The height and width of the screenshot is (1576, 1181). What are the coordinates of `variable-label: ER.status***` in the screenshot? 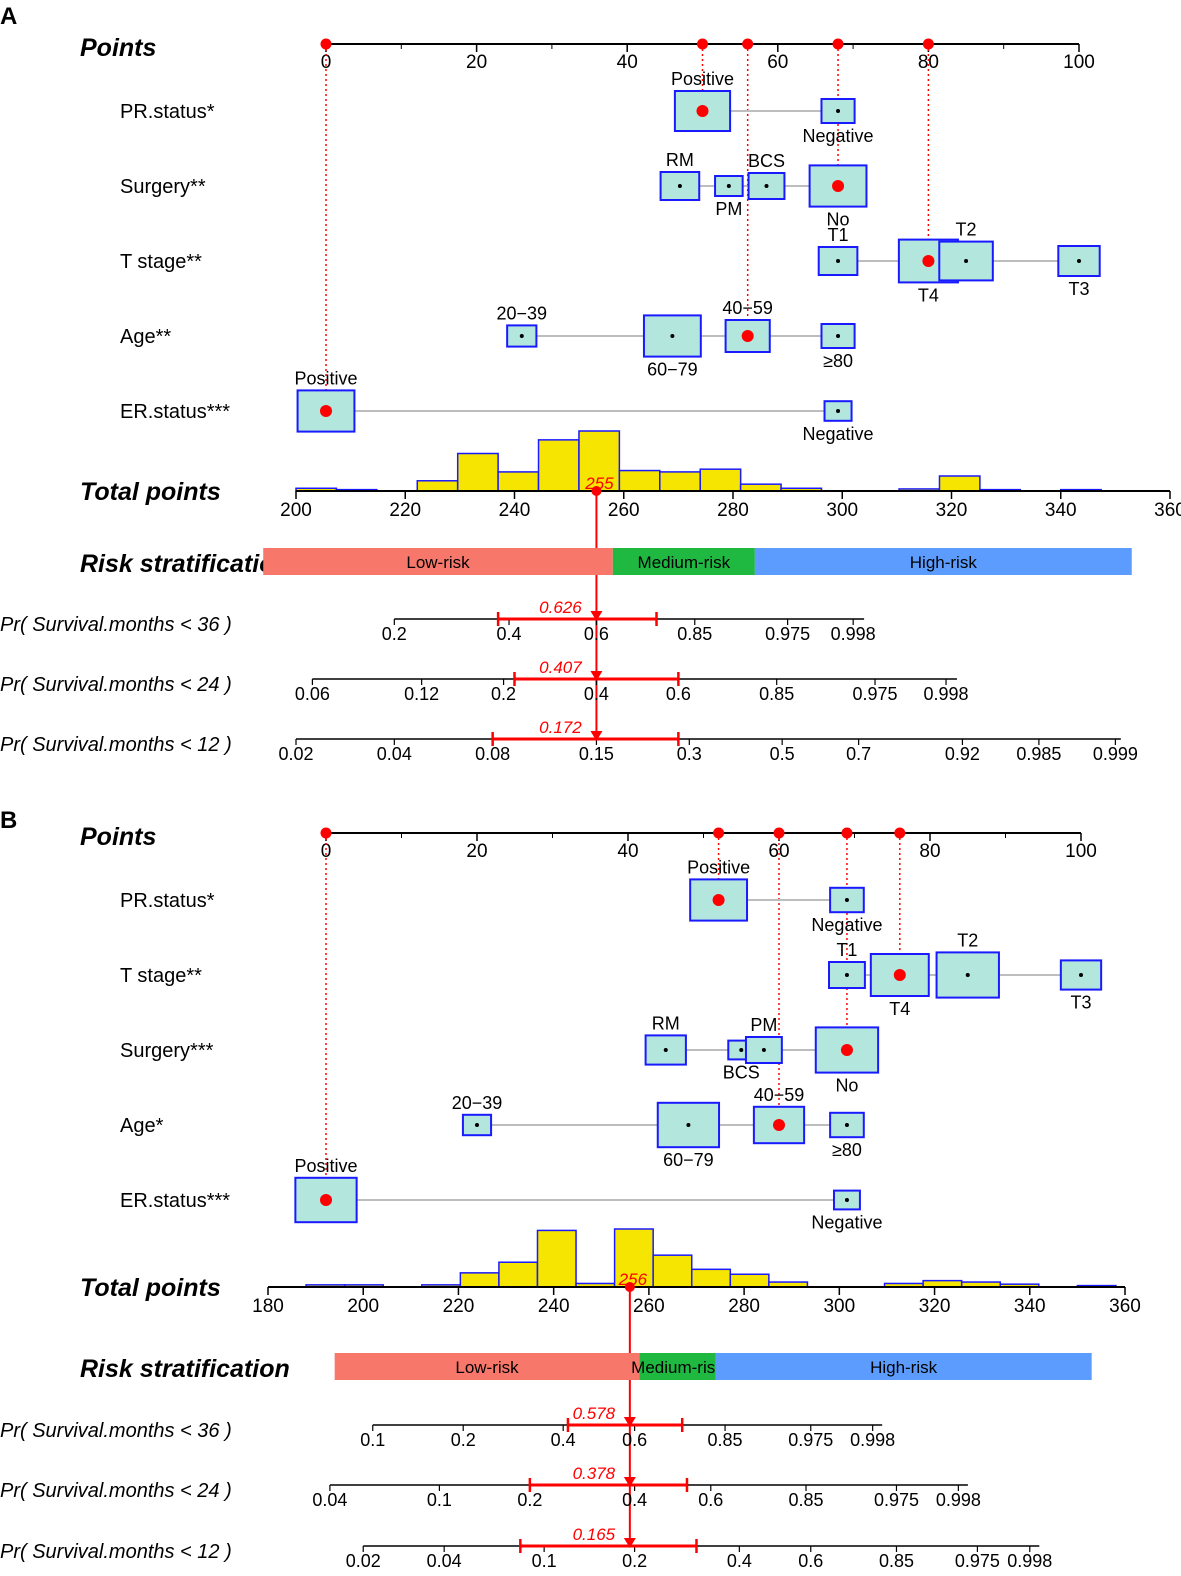 It's located at (175, 412).